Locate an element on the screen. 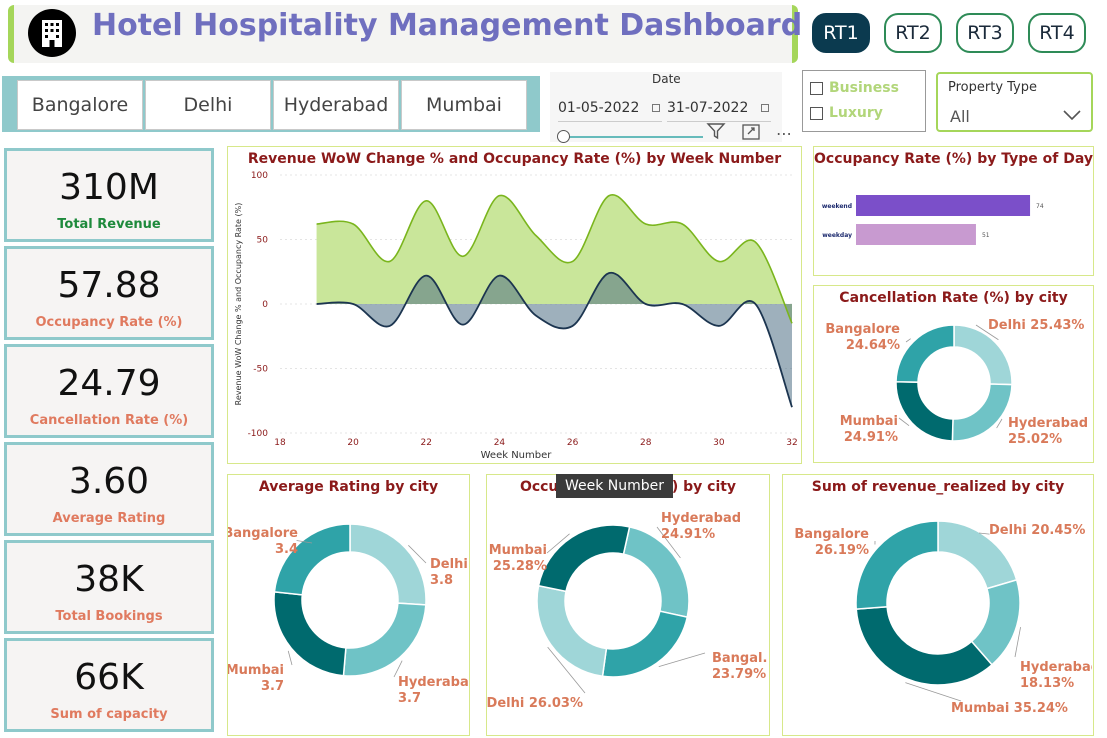 The width and height of the screenshot is (1107, 738). bar-value-label: 74 is located at coordinates (1040, 206).